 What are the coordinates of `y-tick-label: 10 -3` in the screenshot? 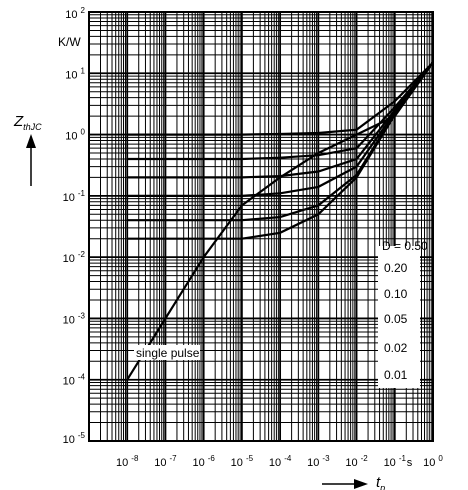 It's located at (74, 318).